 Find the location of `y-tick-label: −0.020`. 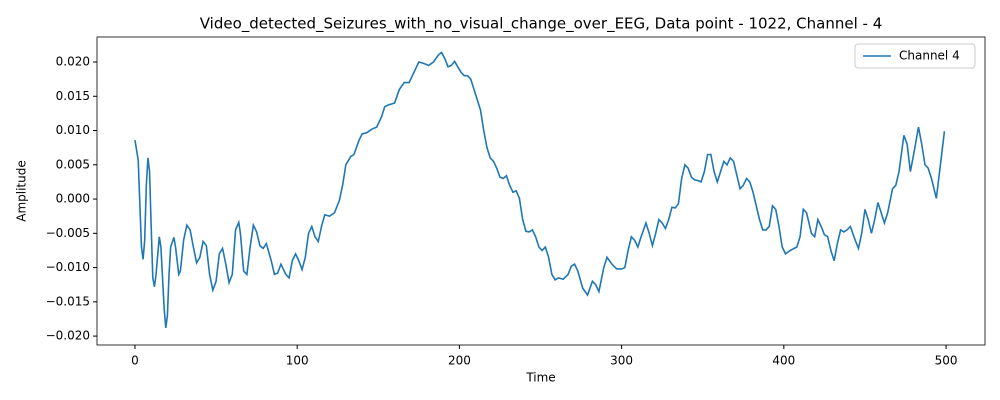

y-tick-label: −0.020 is located at coordinates (68, 336).